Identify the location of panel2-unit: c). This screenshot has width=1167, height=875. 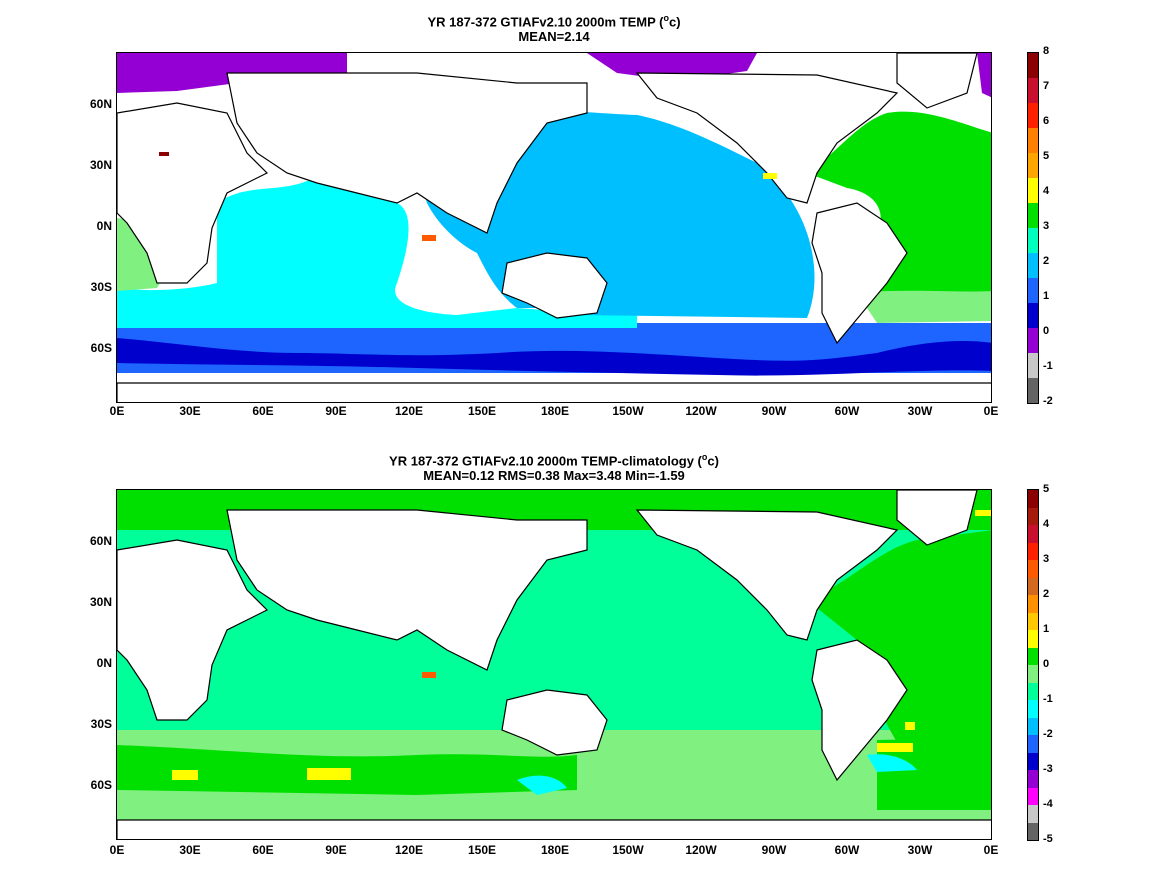
(713, 461).